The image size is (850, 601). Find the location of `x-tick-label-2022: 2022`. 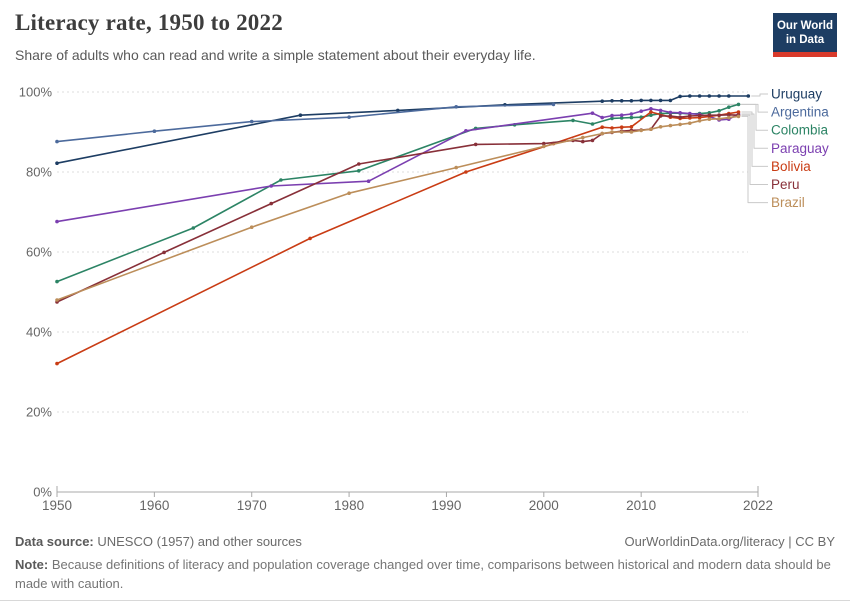

x-tick-label-2022: 2022 is located at coordinates (758, 505).